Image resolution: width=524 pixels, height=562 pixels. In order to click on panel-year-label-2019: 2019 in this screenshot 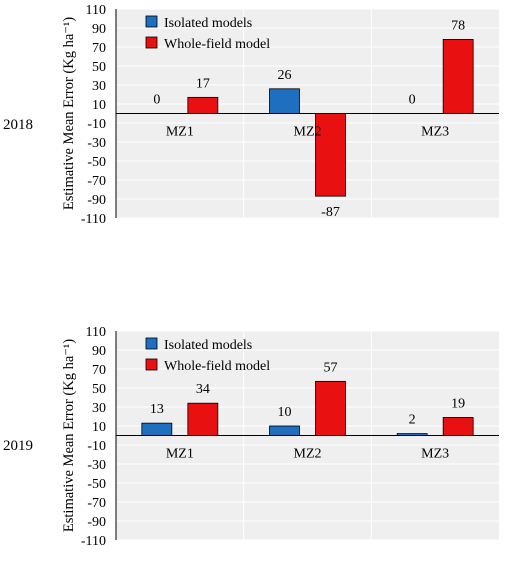, I will do `click(18, 446)`.